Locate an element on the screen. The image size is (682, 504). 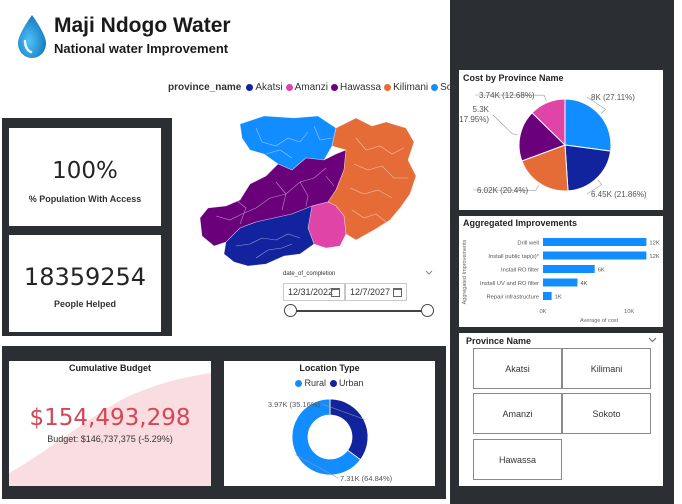
bar-category-label: Install public tap(s)* is located at coordinates (513, 257).